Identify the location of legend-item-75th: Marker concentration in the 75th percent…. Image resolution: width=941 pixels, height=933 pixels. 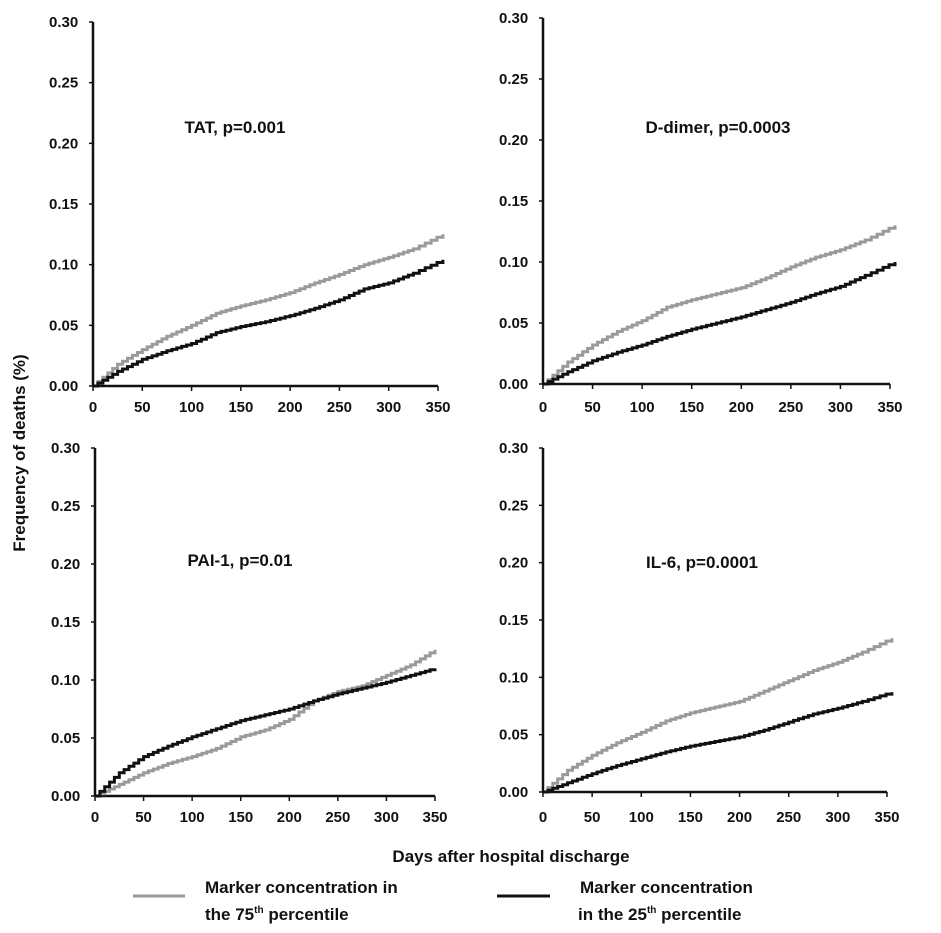
(265, 901).